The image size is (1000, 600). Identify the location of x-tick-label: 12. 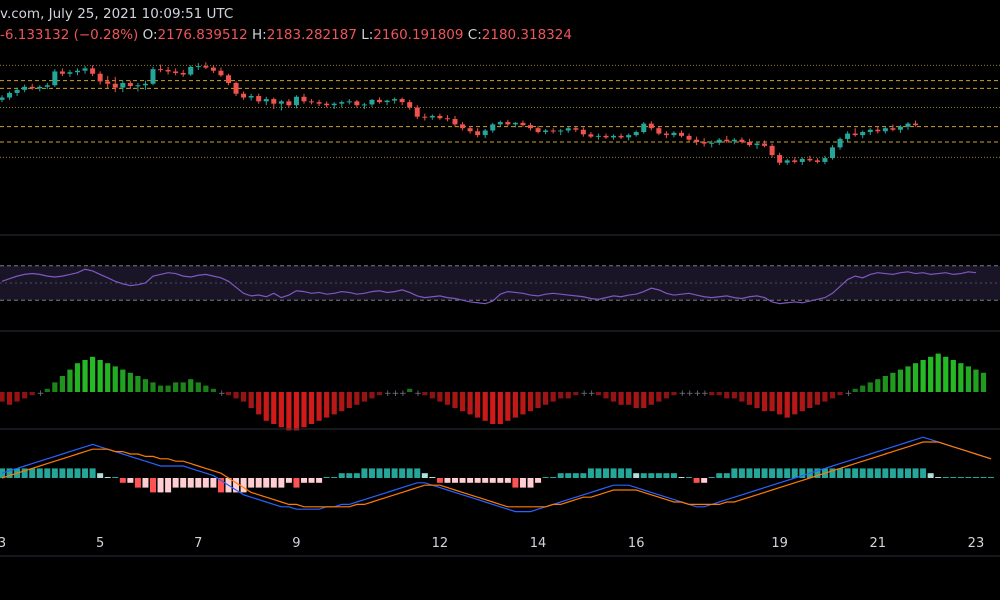
(440, 543).